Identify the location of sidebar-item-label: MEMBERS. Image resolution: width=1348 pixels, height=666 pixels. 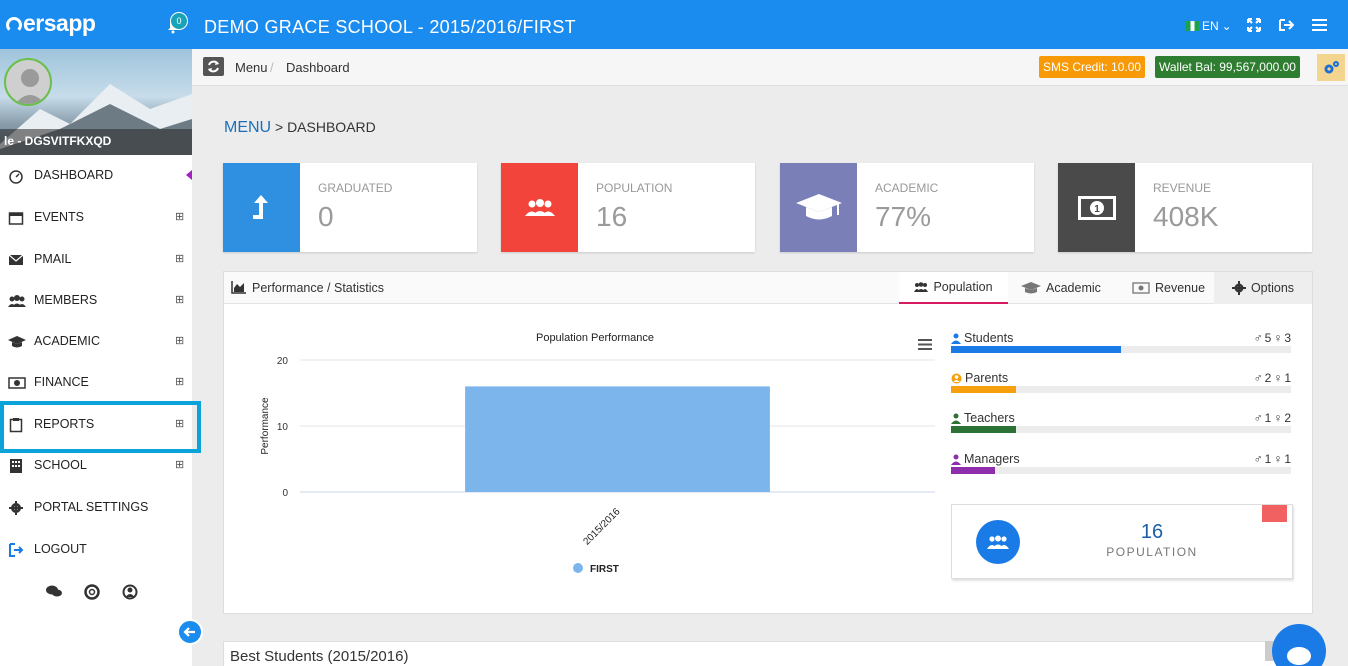
(66, 300).